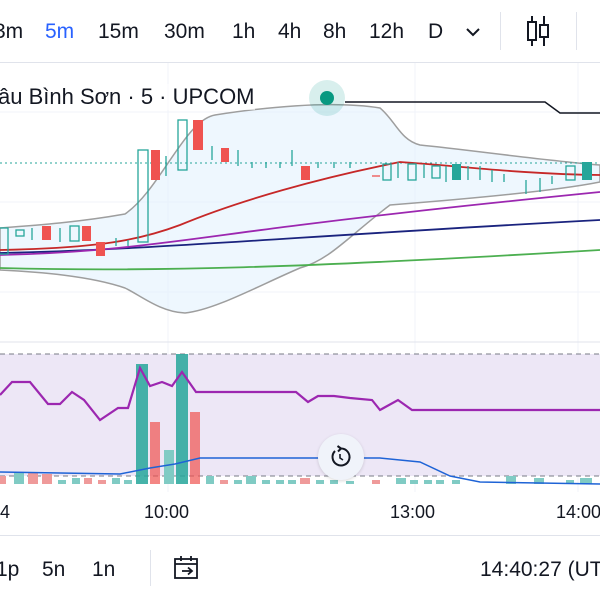 This screenshot has width=600, height=600. I want to click on calendar-goto-icon, so click(187, 568).